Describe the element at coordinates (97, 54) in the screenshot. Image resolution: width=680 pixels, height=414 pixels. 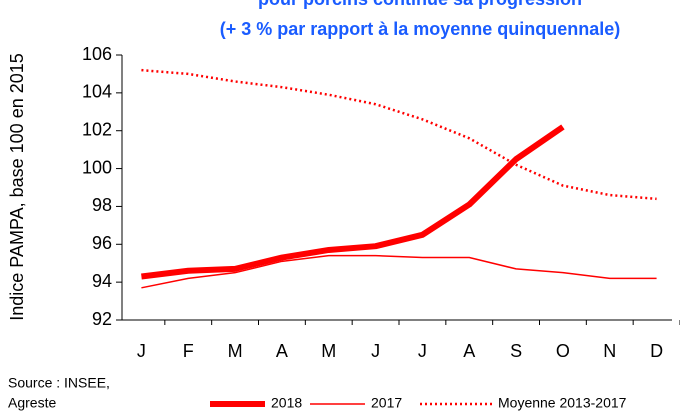
I see `y-tick-label: 106` at that location.